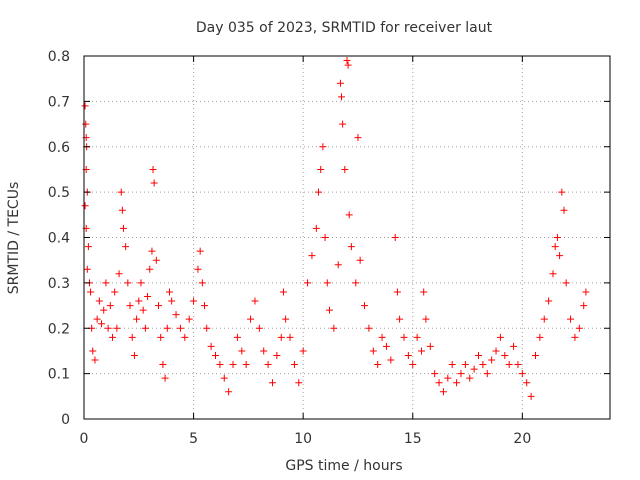 This screenshot has width=640, height=480. What do you see at coordinates (193, 439) in the screenshot?
I see `x-tick-label: 5` at bounding box center [193, 439].